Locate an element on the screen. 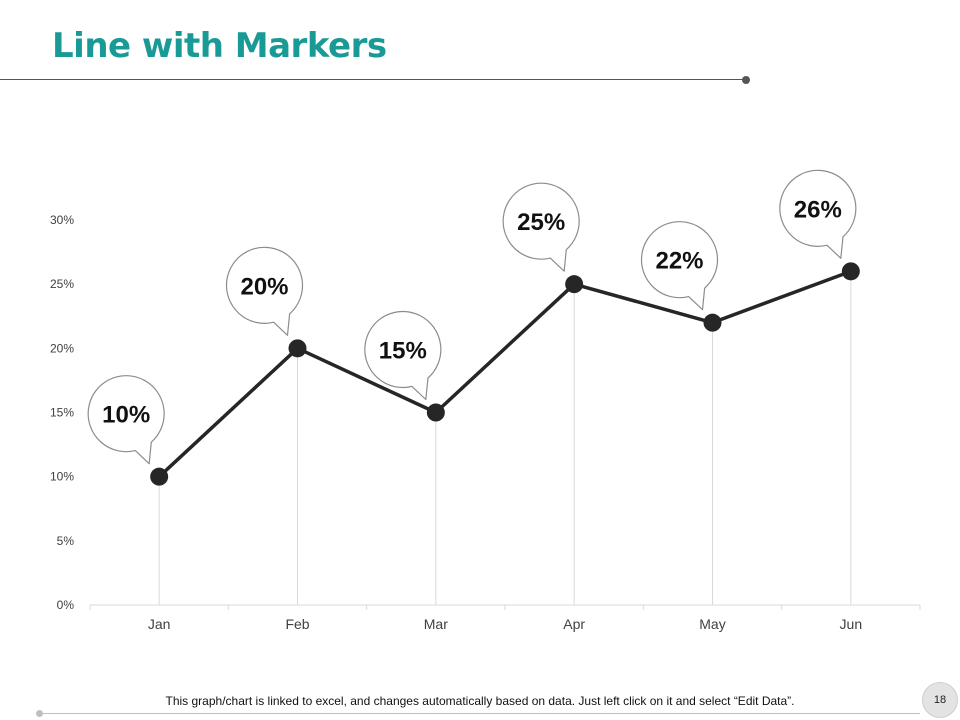  y-tick-label: 0% is located at coordinates (66, 605).